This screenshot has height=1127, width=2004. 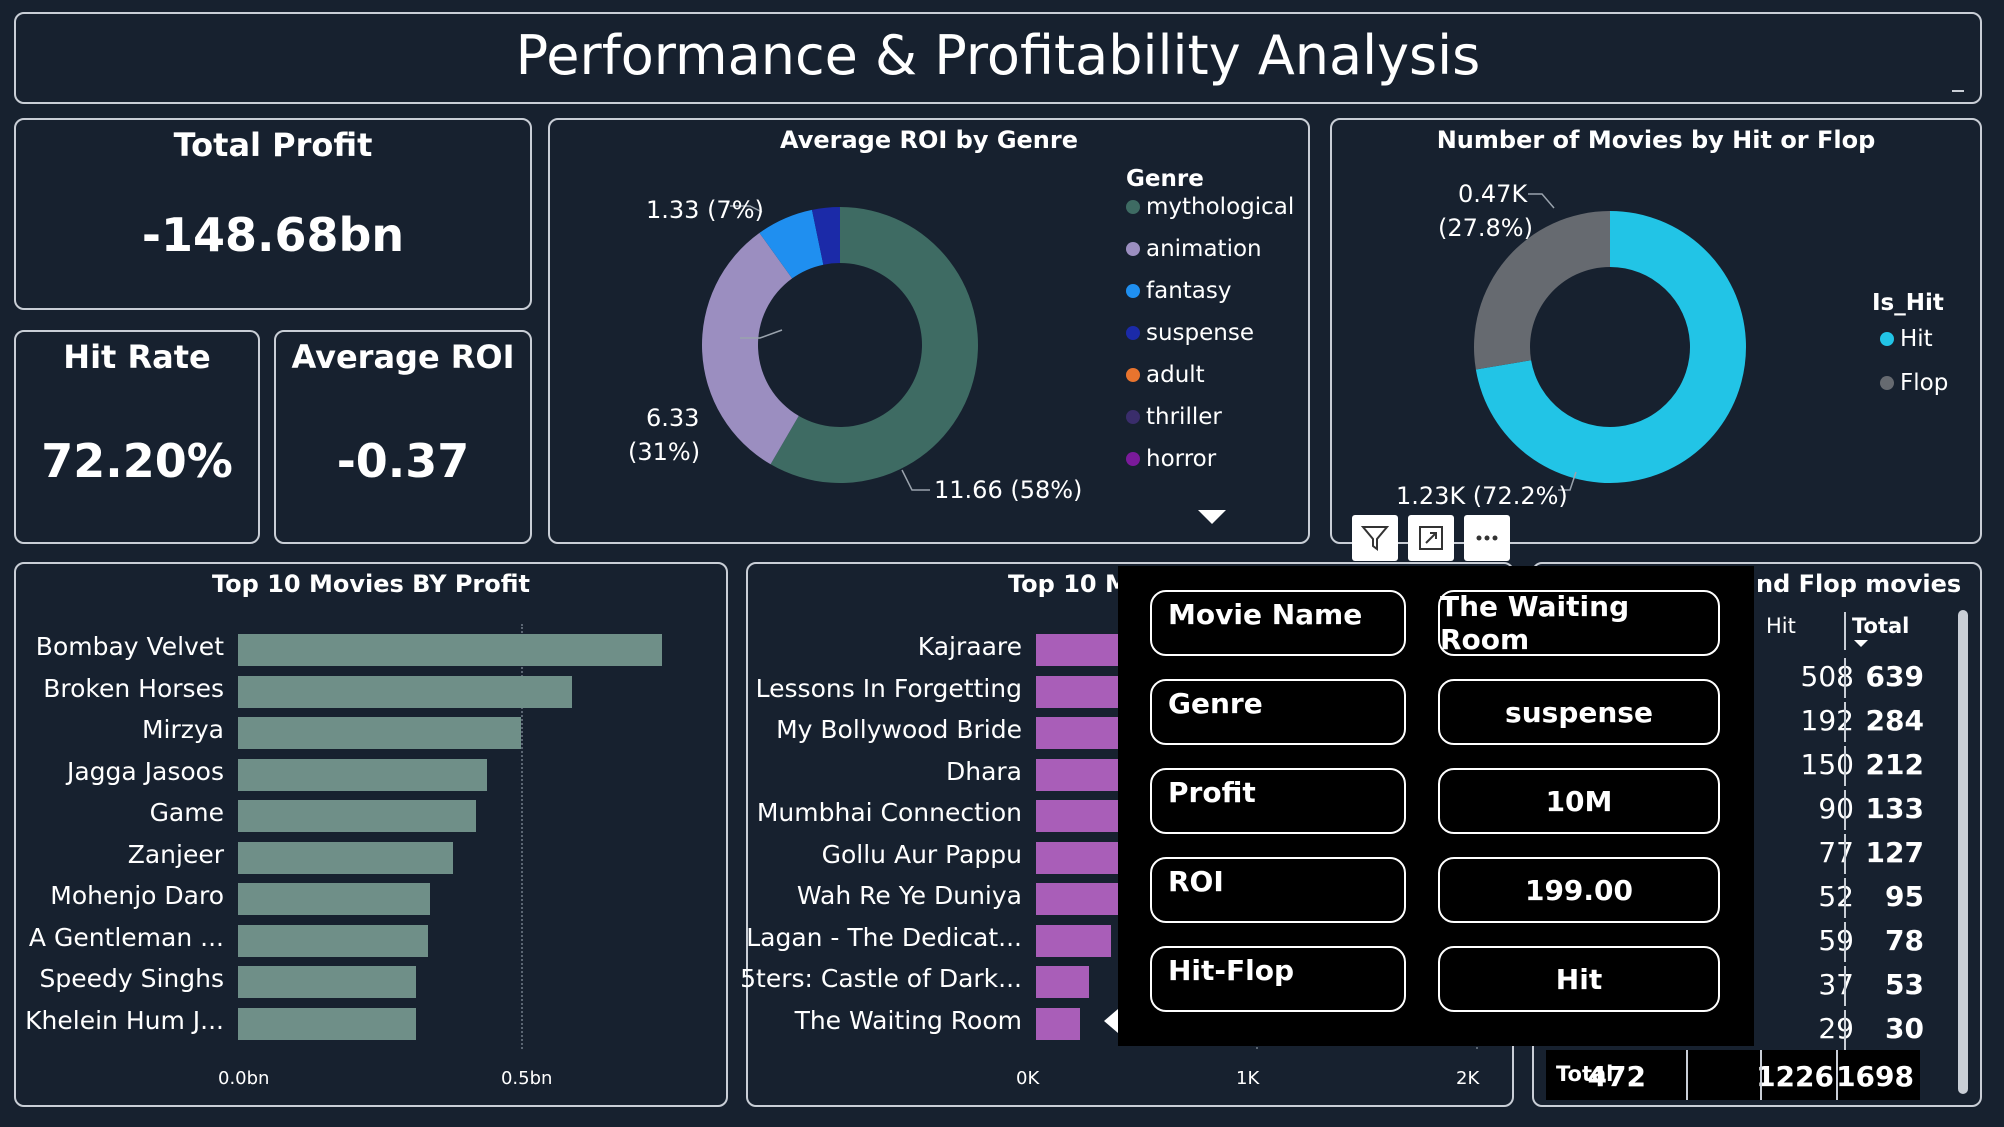 What do you see at coordinates (750, 348) in the screenshot?
I see `roi-slice-animation` at bounding box center [750, 348].